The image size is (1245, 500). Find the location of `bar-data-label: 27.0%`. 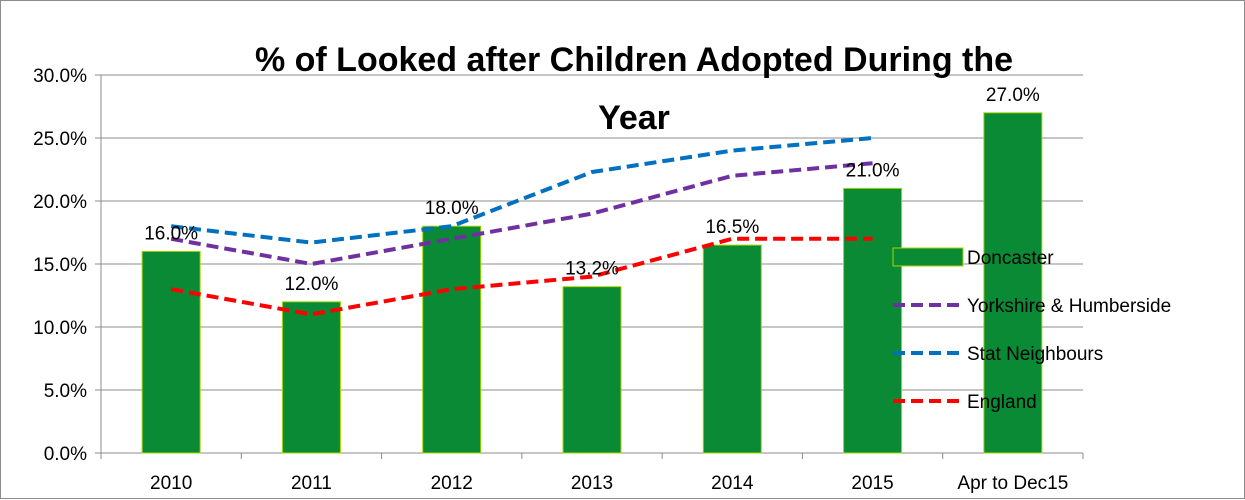

bar-data-label: 27.0% is located at coordinates (1013, 95).